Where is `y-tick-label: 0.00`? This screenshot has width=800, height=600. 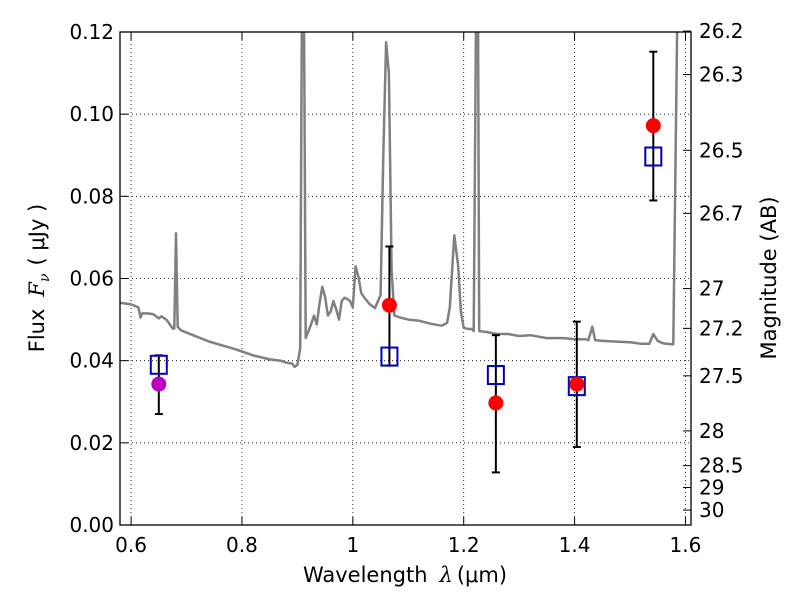
y-tick-label: 0.00 is located at coordinates (91, 525).